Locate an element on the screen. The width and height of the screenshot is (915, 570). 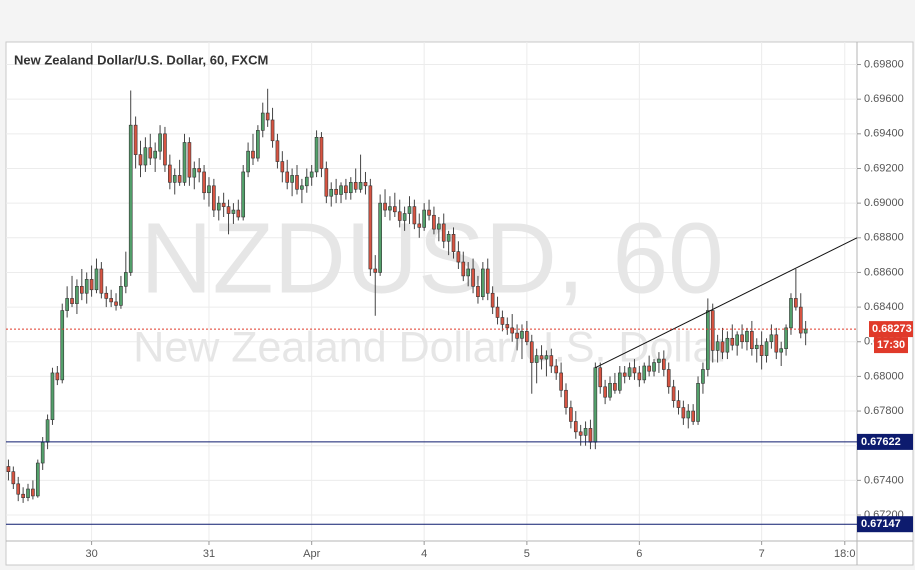
x-tick-label: 4 is located at coordinates (424, 554).